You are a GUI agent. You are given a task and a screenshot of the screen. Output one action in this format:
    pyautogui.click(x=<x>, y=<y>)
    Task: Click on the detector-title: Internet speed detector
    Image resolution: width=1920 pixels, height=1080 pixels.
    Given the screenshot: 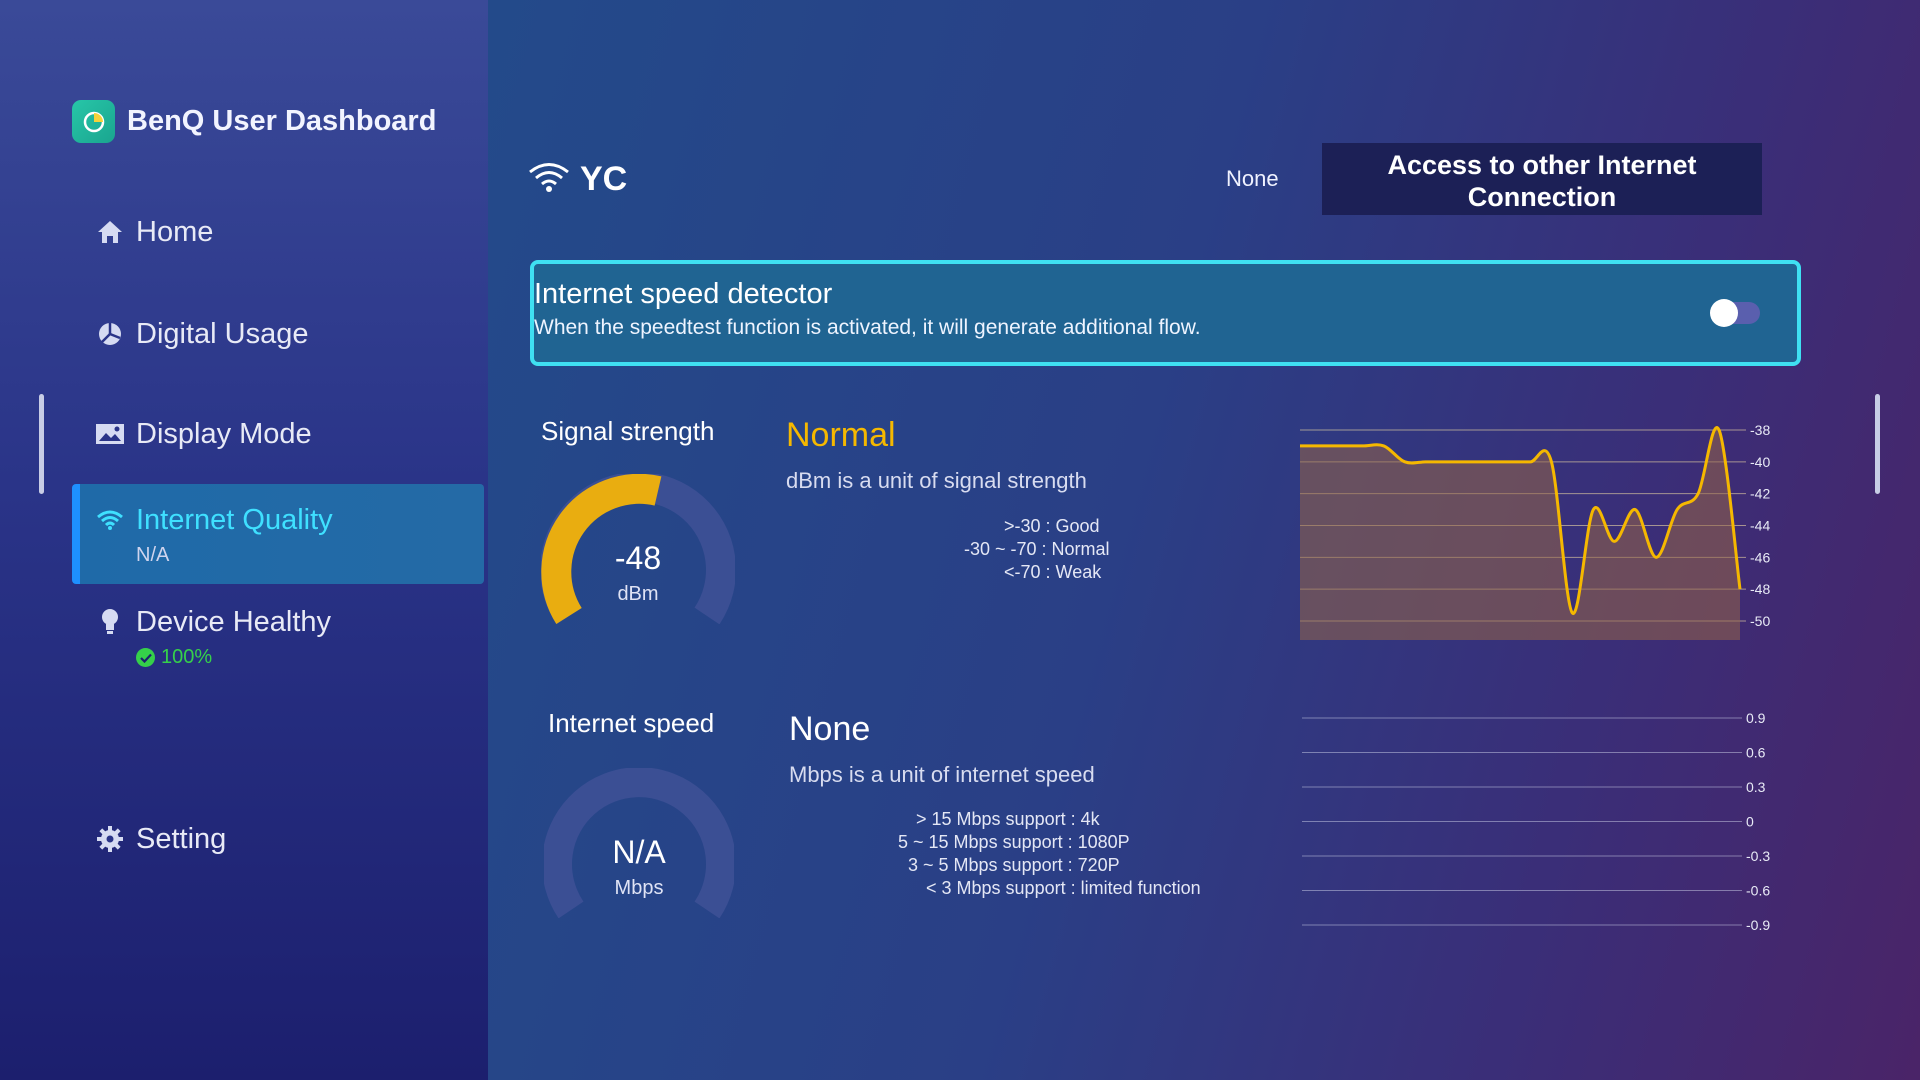 What is the action you would take?
    pyautogui.click(x=683, y=294)
    